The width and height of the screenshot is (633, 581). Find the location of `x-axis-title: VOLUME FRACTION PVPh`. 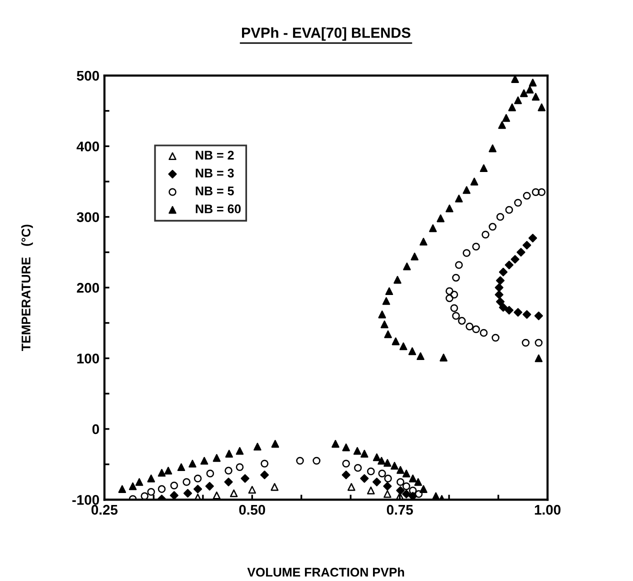

x-axis-title: VOLUME FRACTION PVPh is located at coordinates (325, 572).